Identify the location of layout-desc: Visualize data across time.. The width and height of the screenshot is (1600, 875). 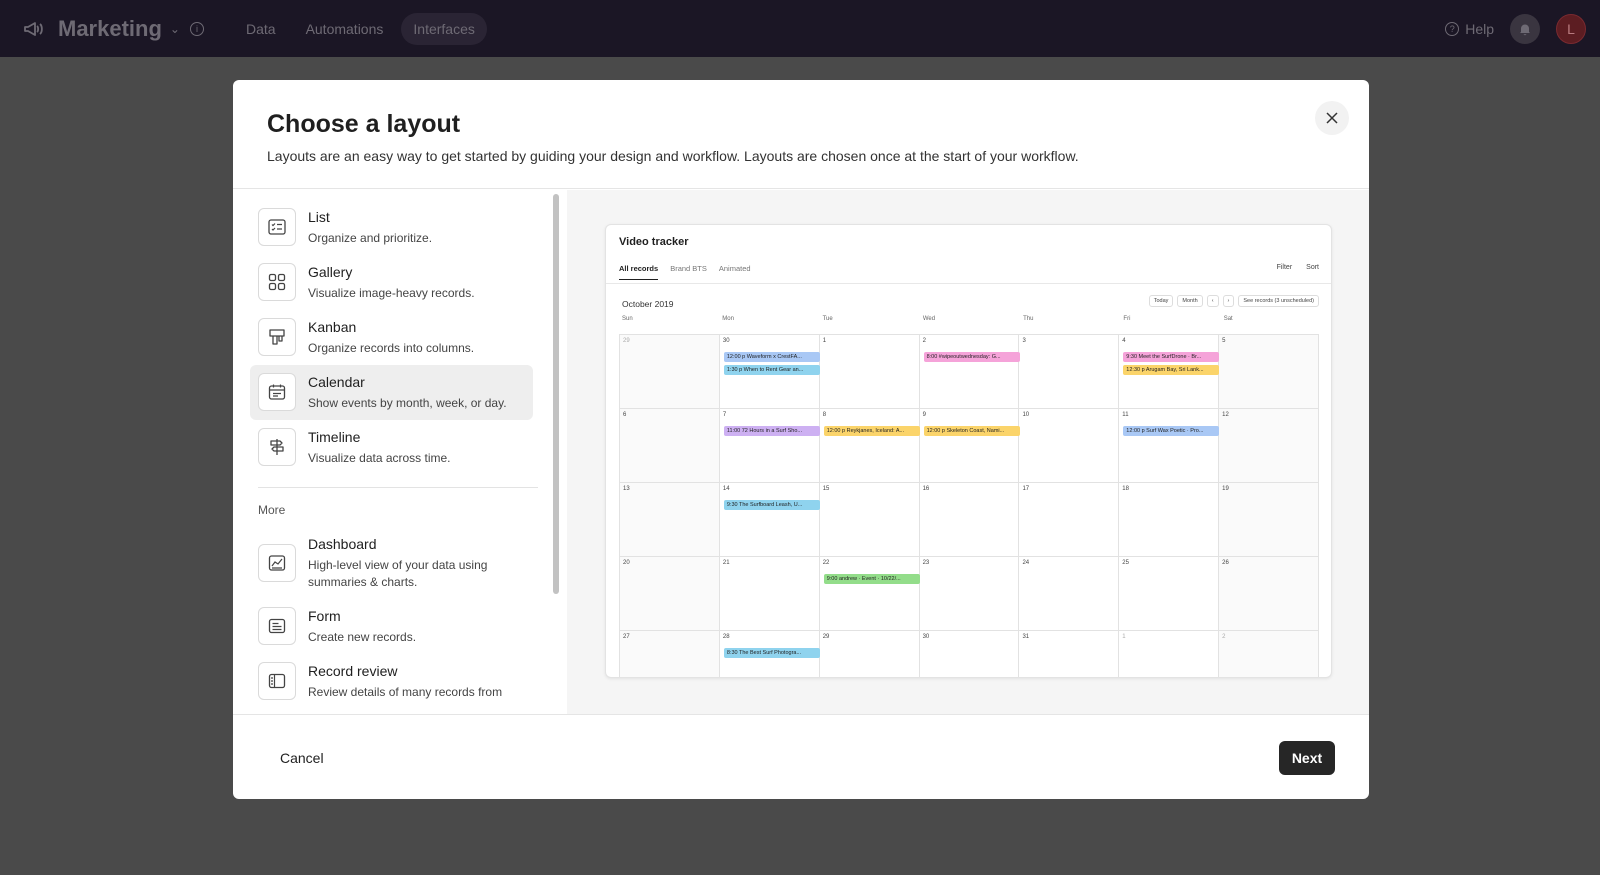
(379, 458).